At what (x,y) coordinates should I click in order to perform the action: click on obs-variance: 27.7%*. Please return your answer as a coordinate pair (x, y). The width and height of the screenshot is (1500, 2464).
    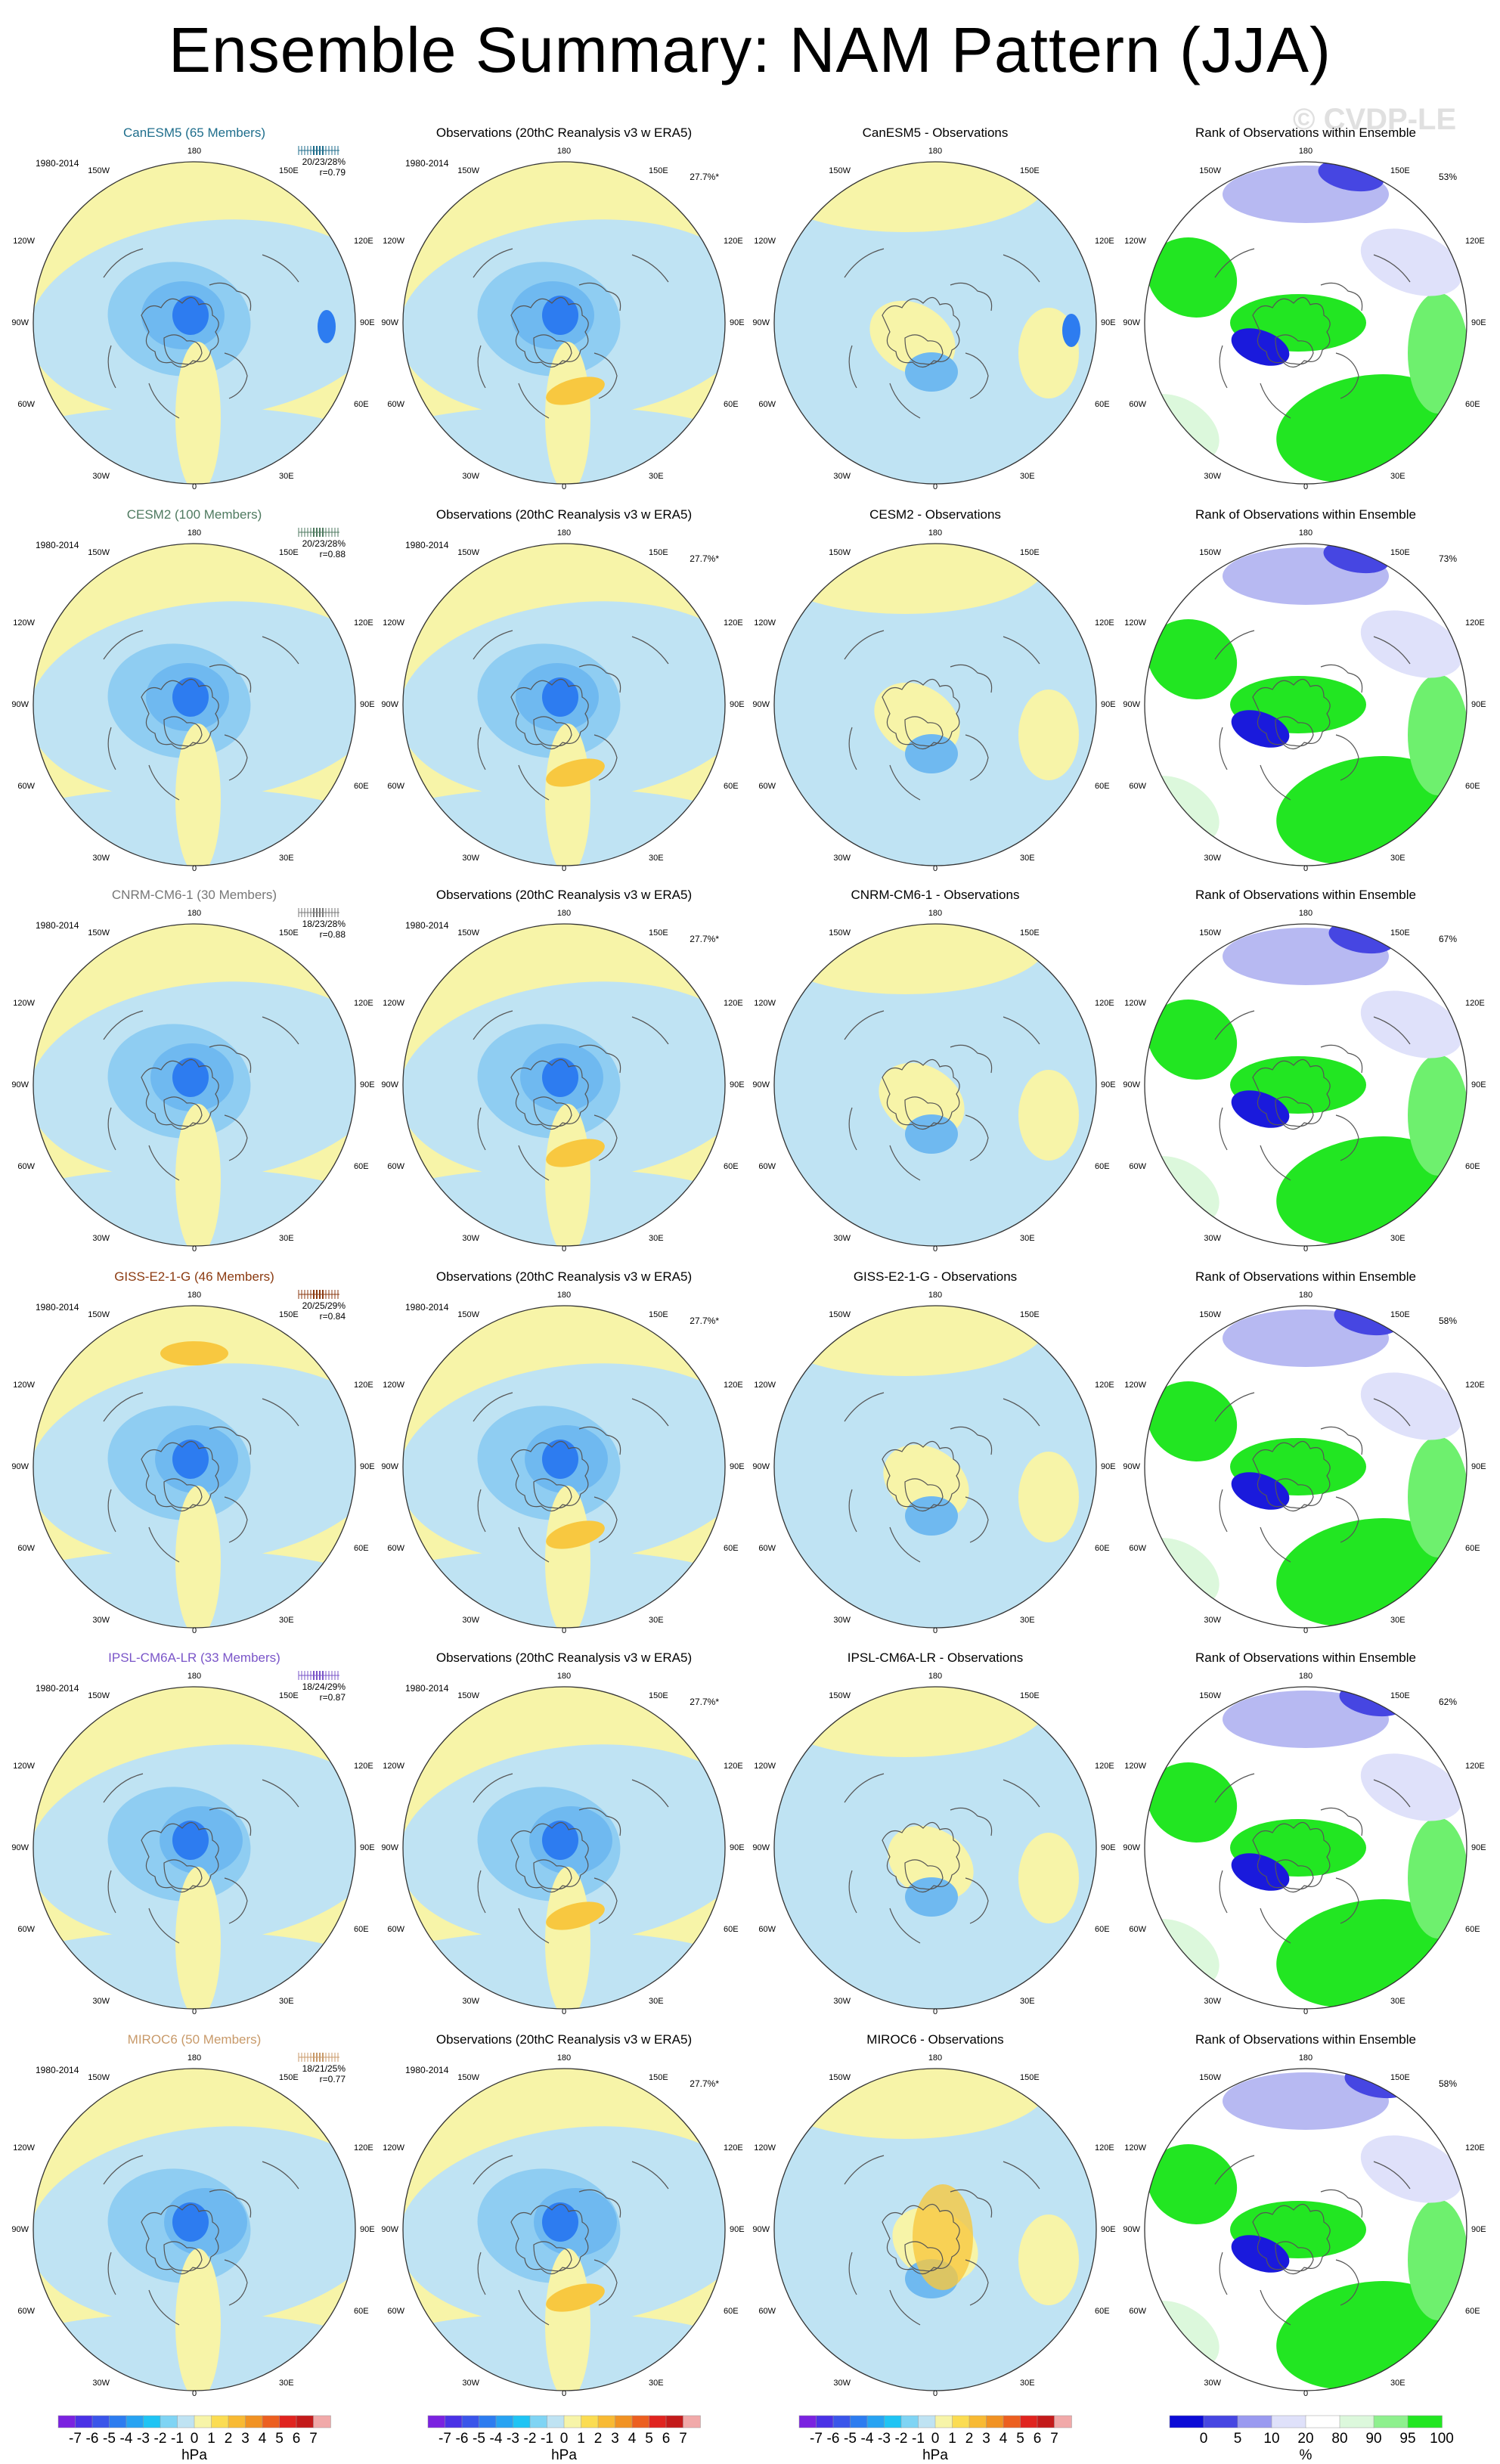
    Looking at the image, I should click on (704, 2083).